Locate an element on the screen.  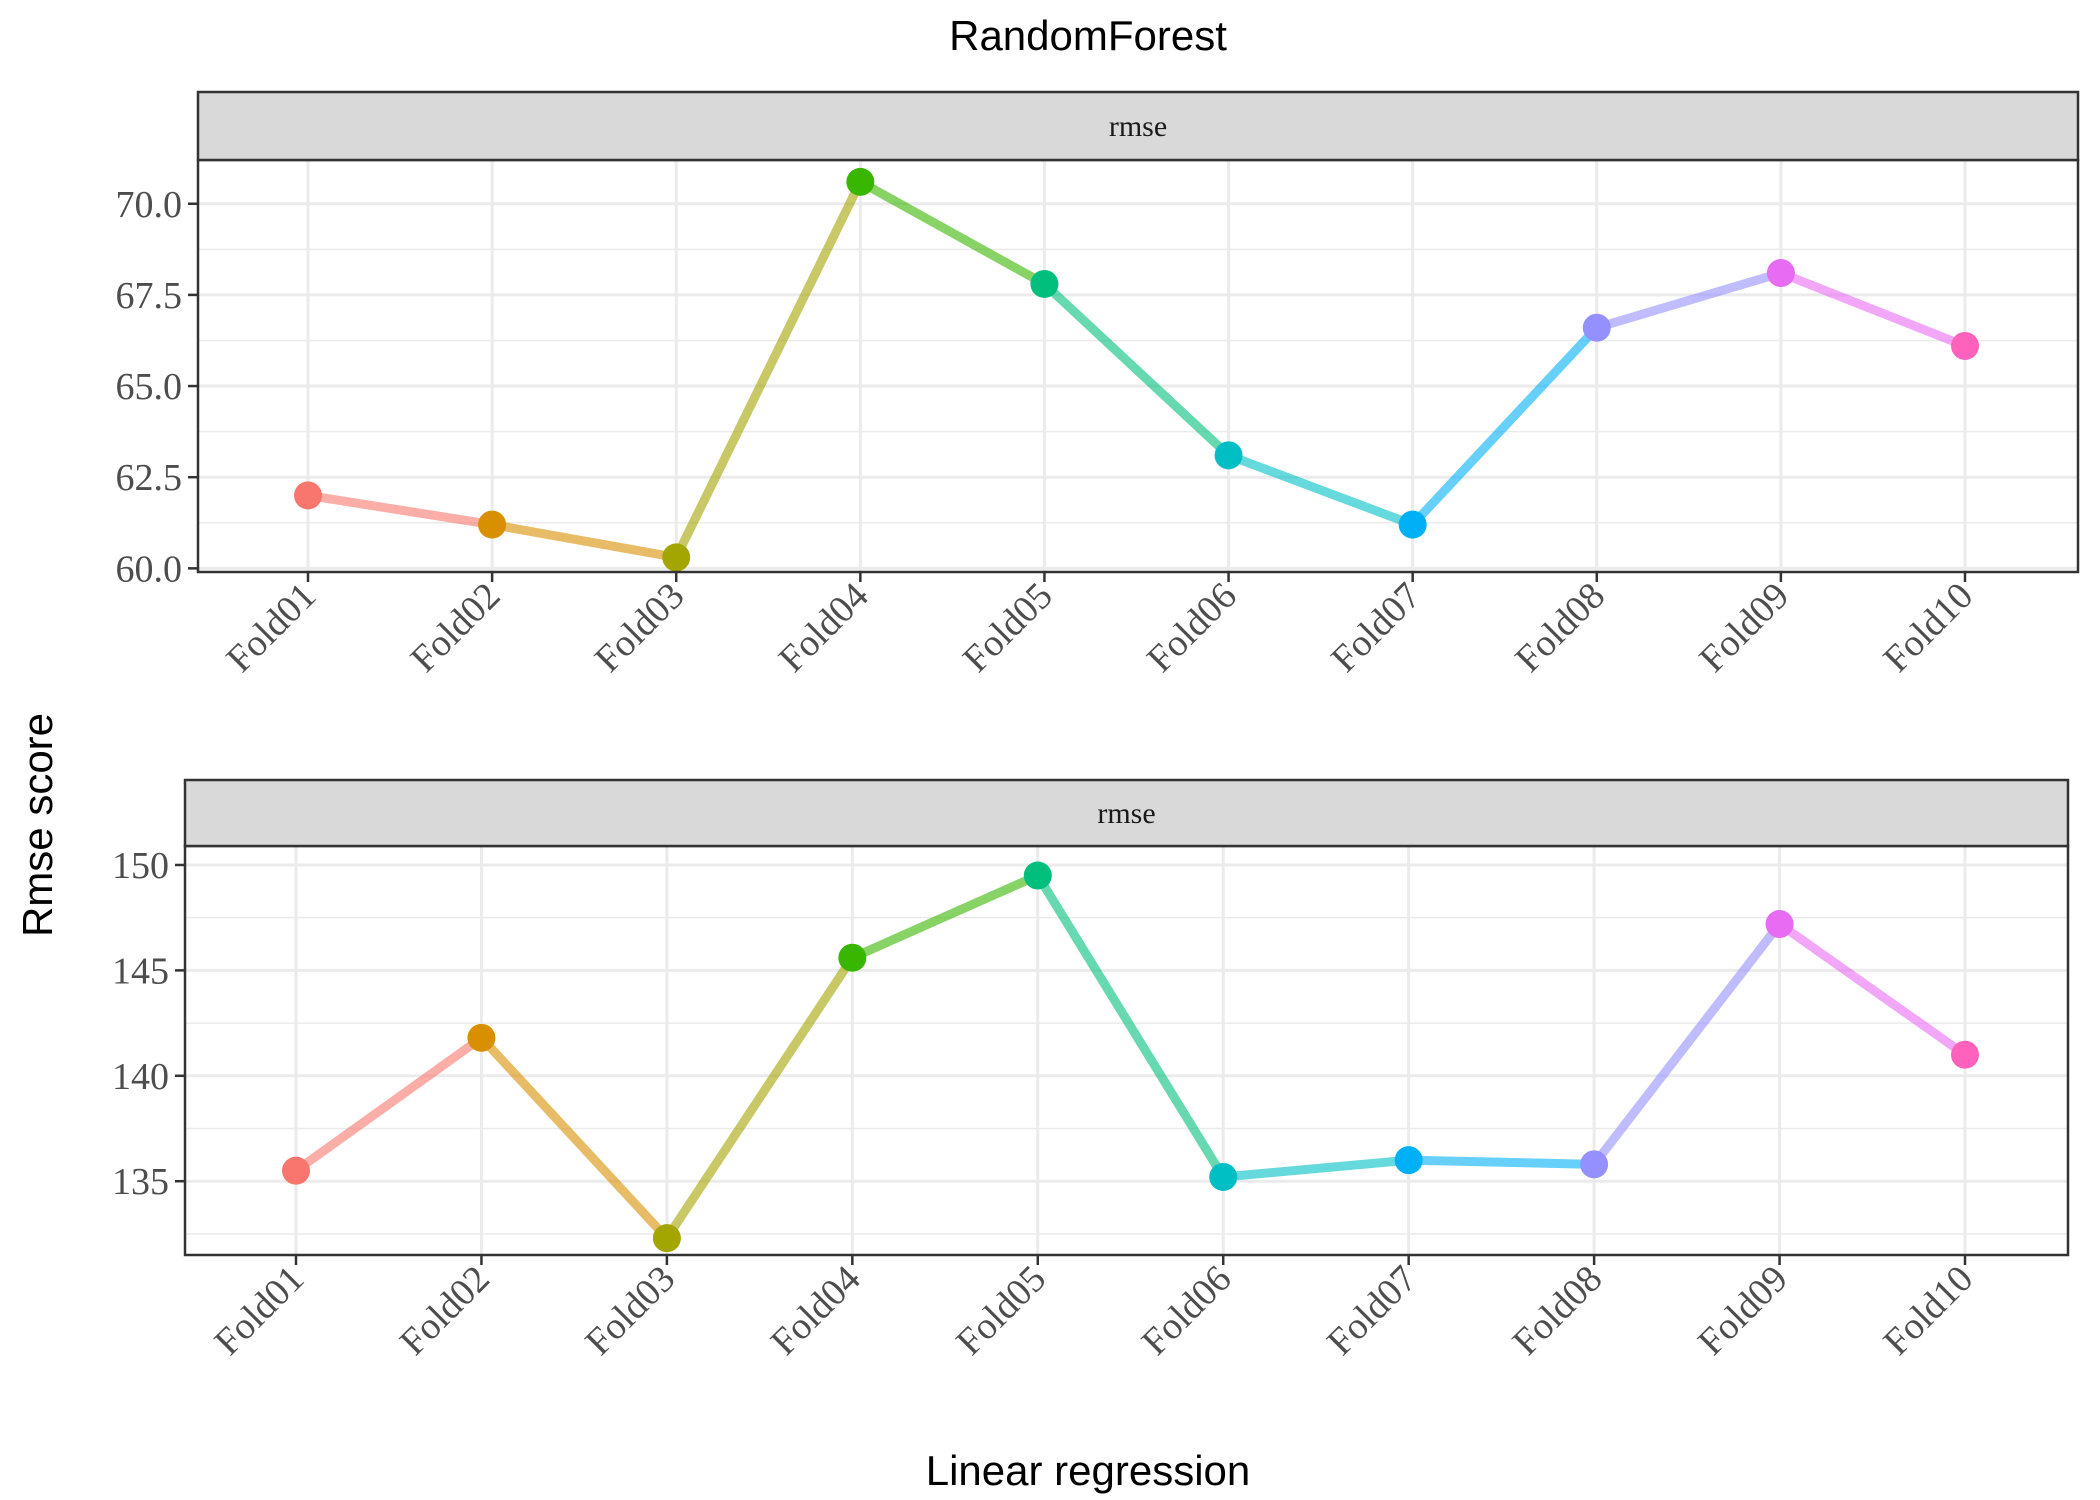
x-axis-title: Linear regression is located at coordinates (1088, 1470).